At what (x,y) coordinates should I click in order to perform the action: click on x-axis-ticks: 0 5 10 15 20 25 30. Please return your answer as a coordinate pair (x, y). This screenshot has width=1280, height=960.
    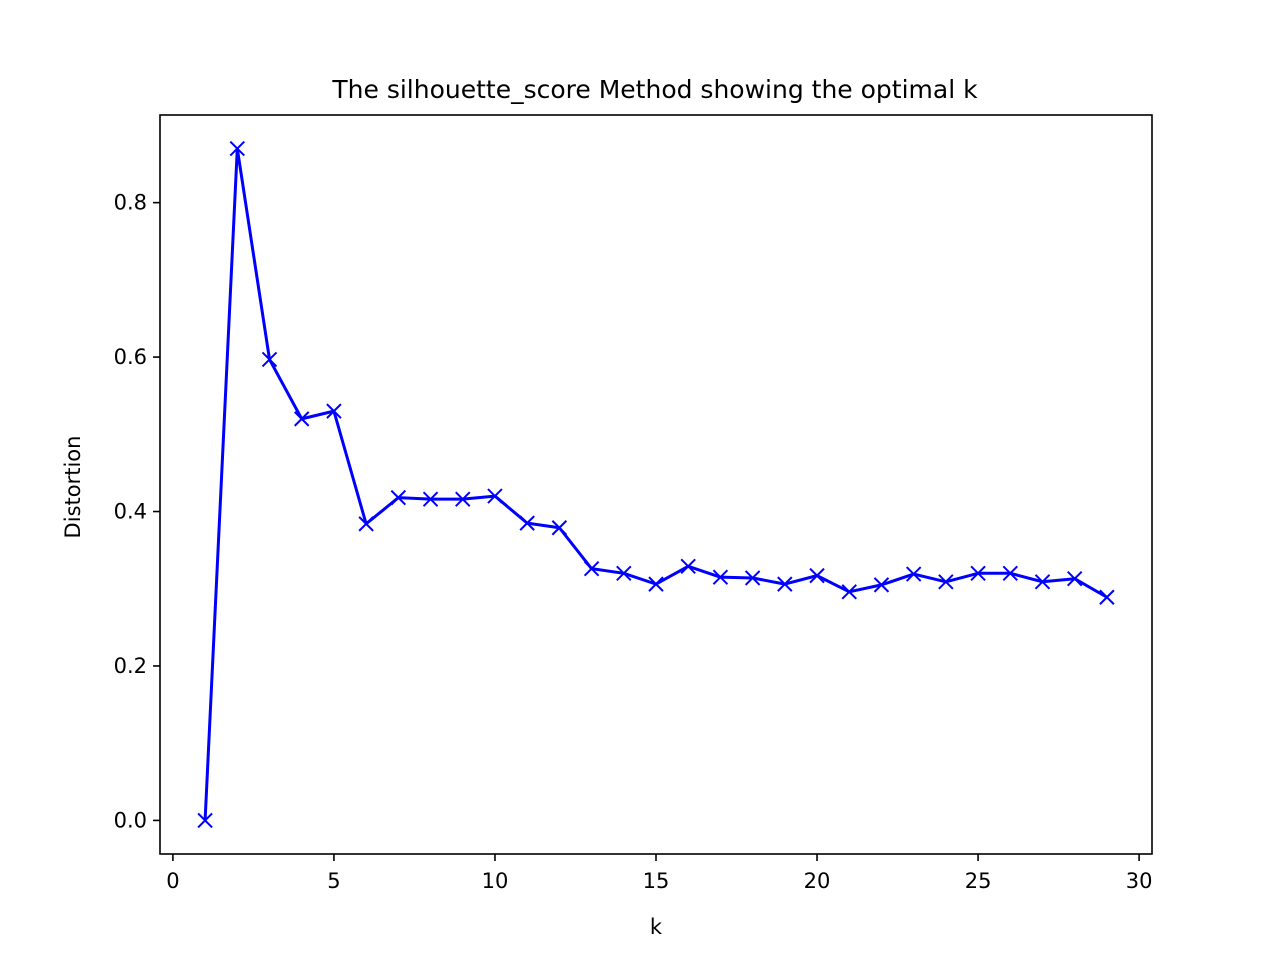
    Looking at the image, I should click on (659, 873).